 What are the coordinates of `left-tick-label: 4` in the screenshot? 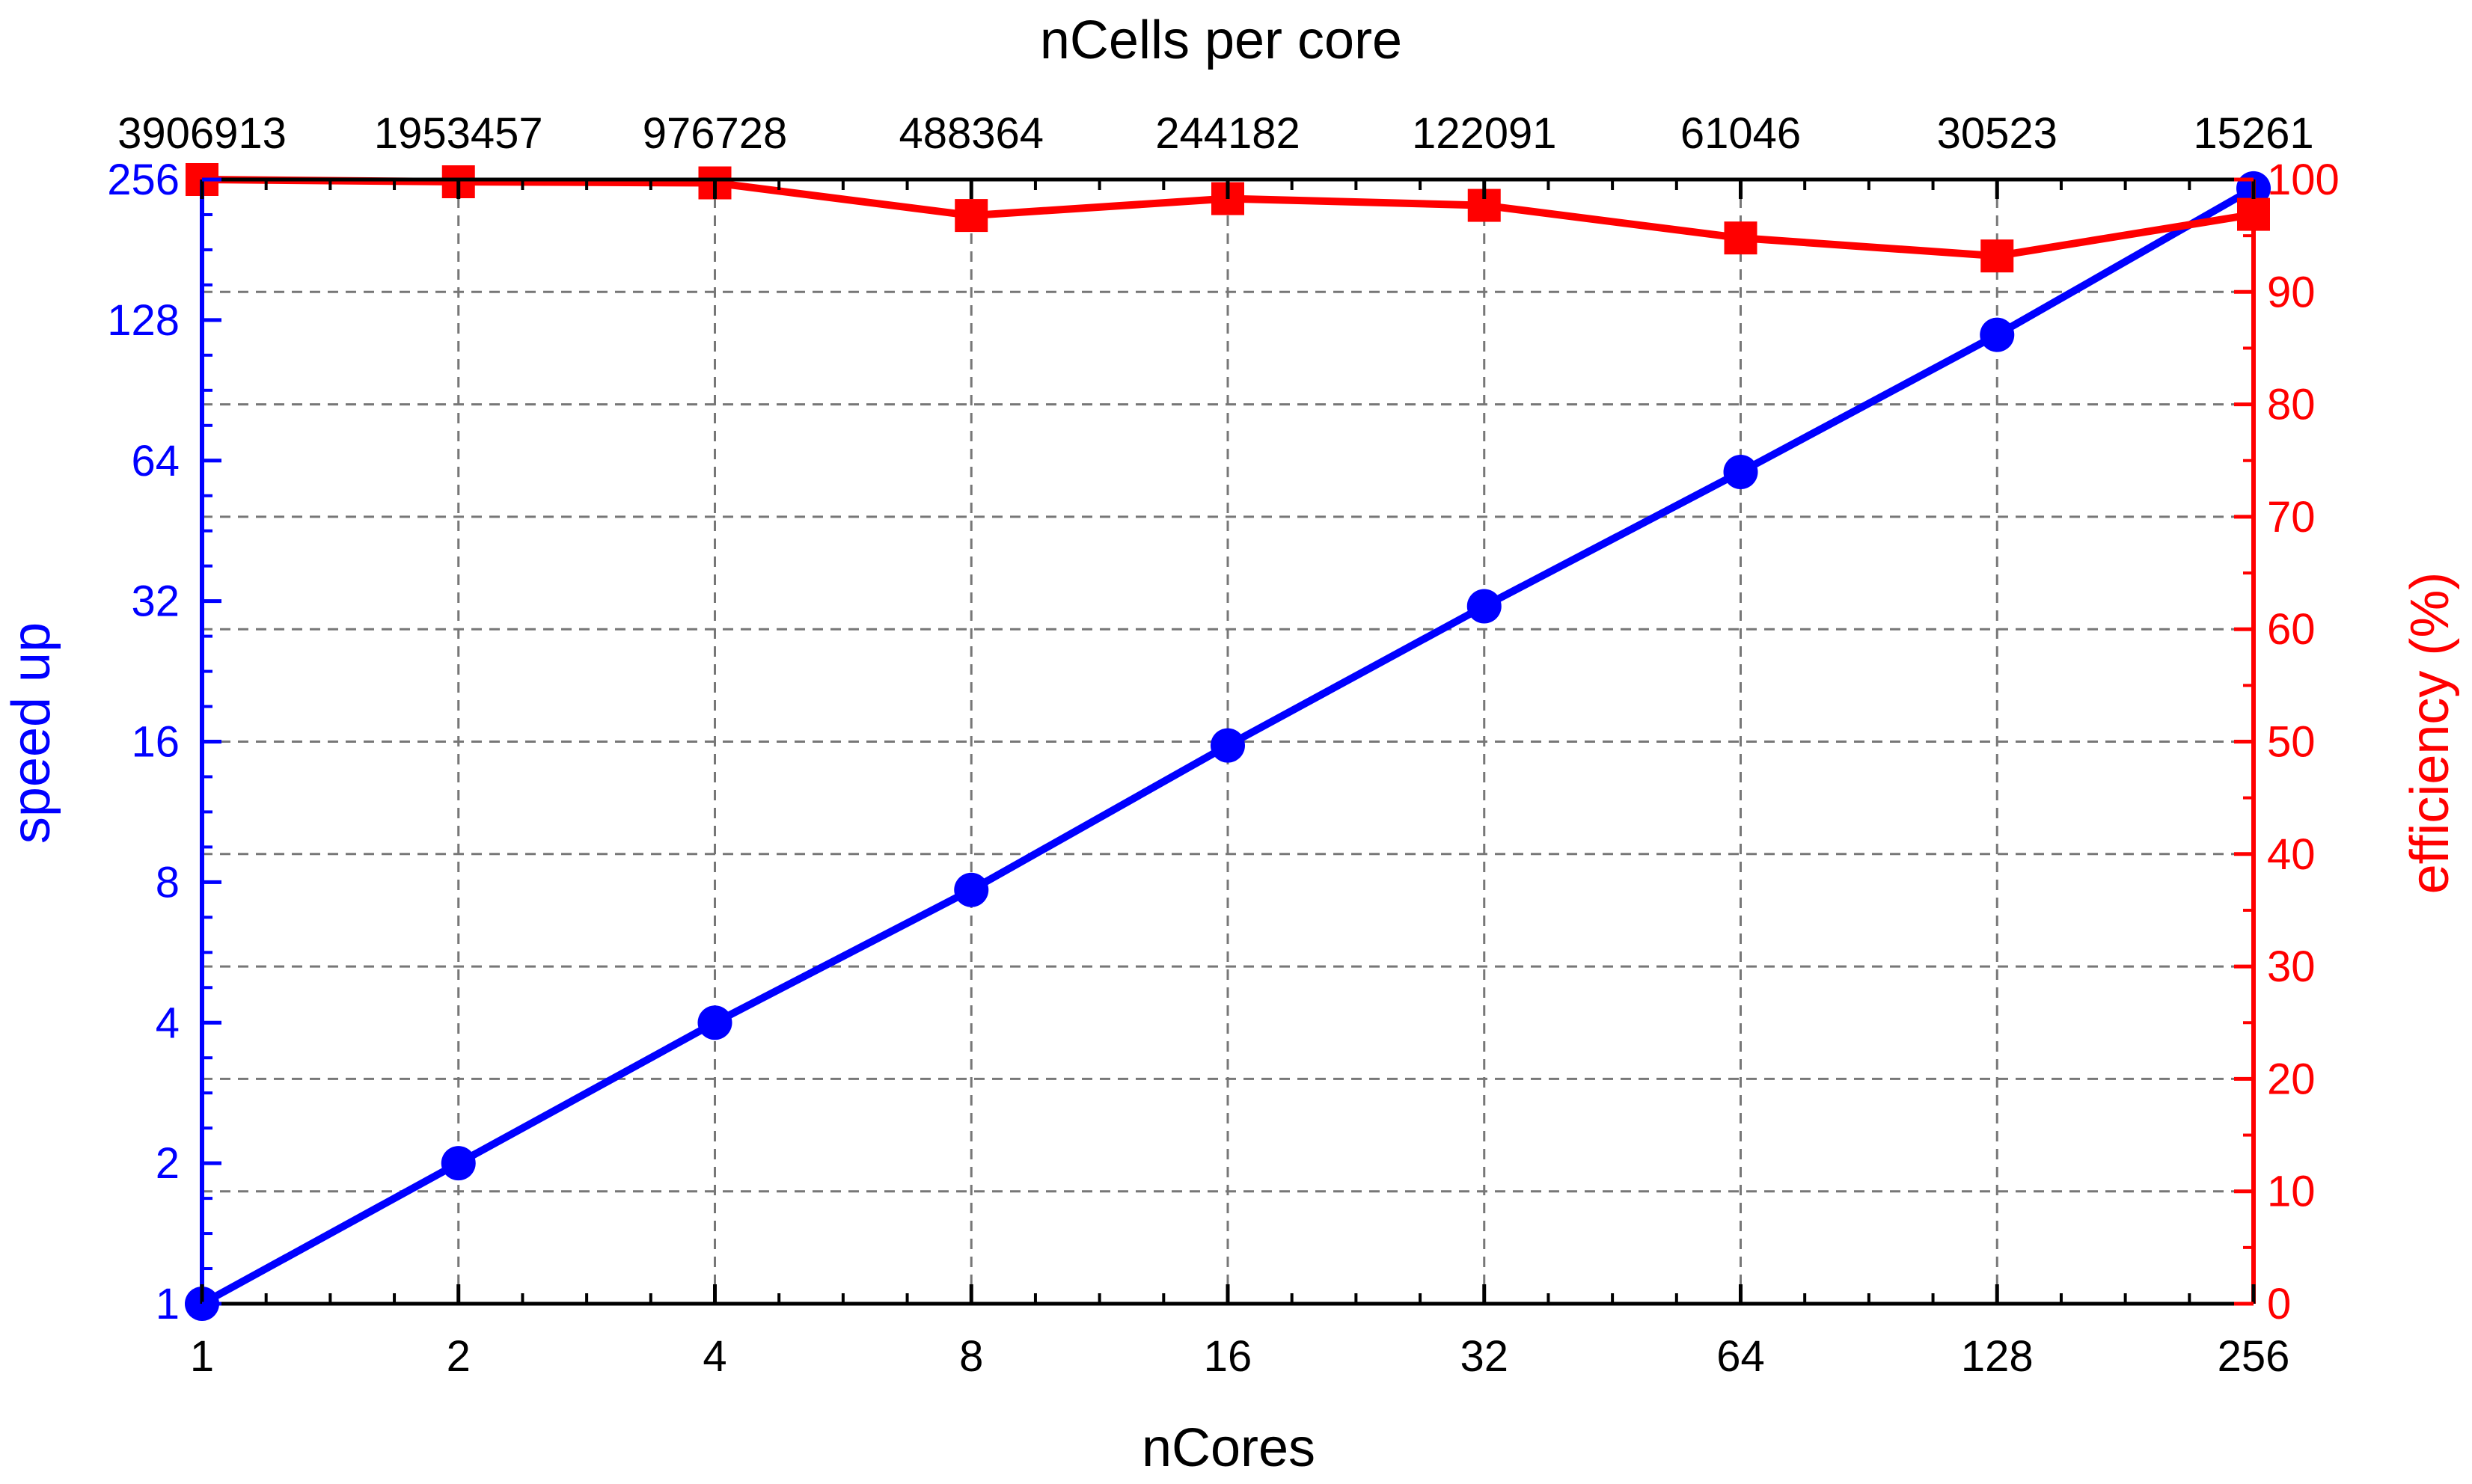 It's located at (168, 1023).